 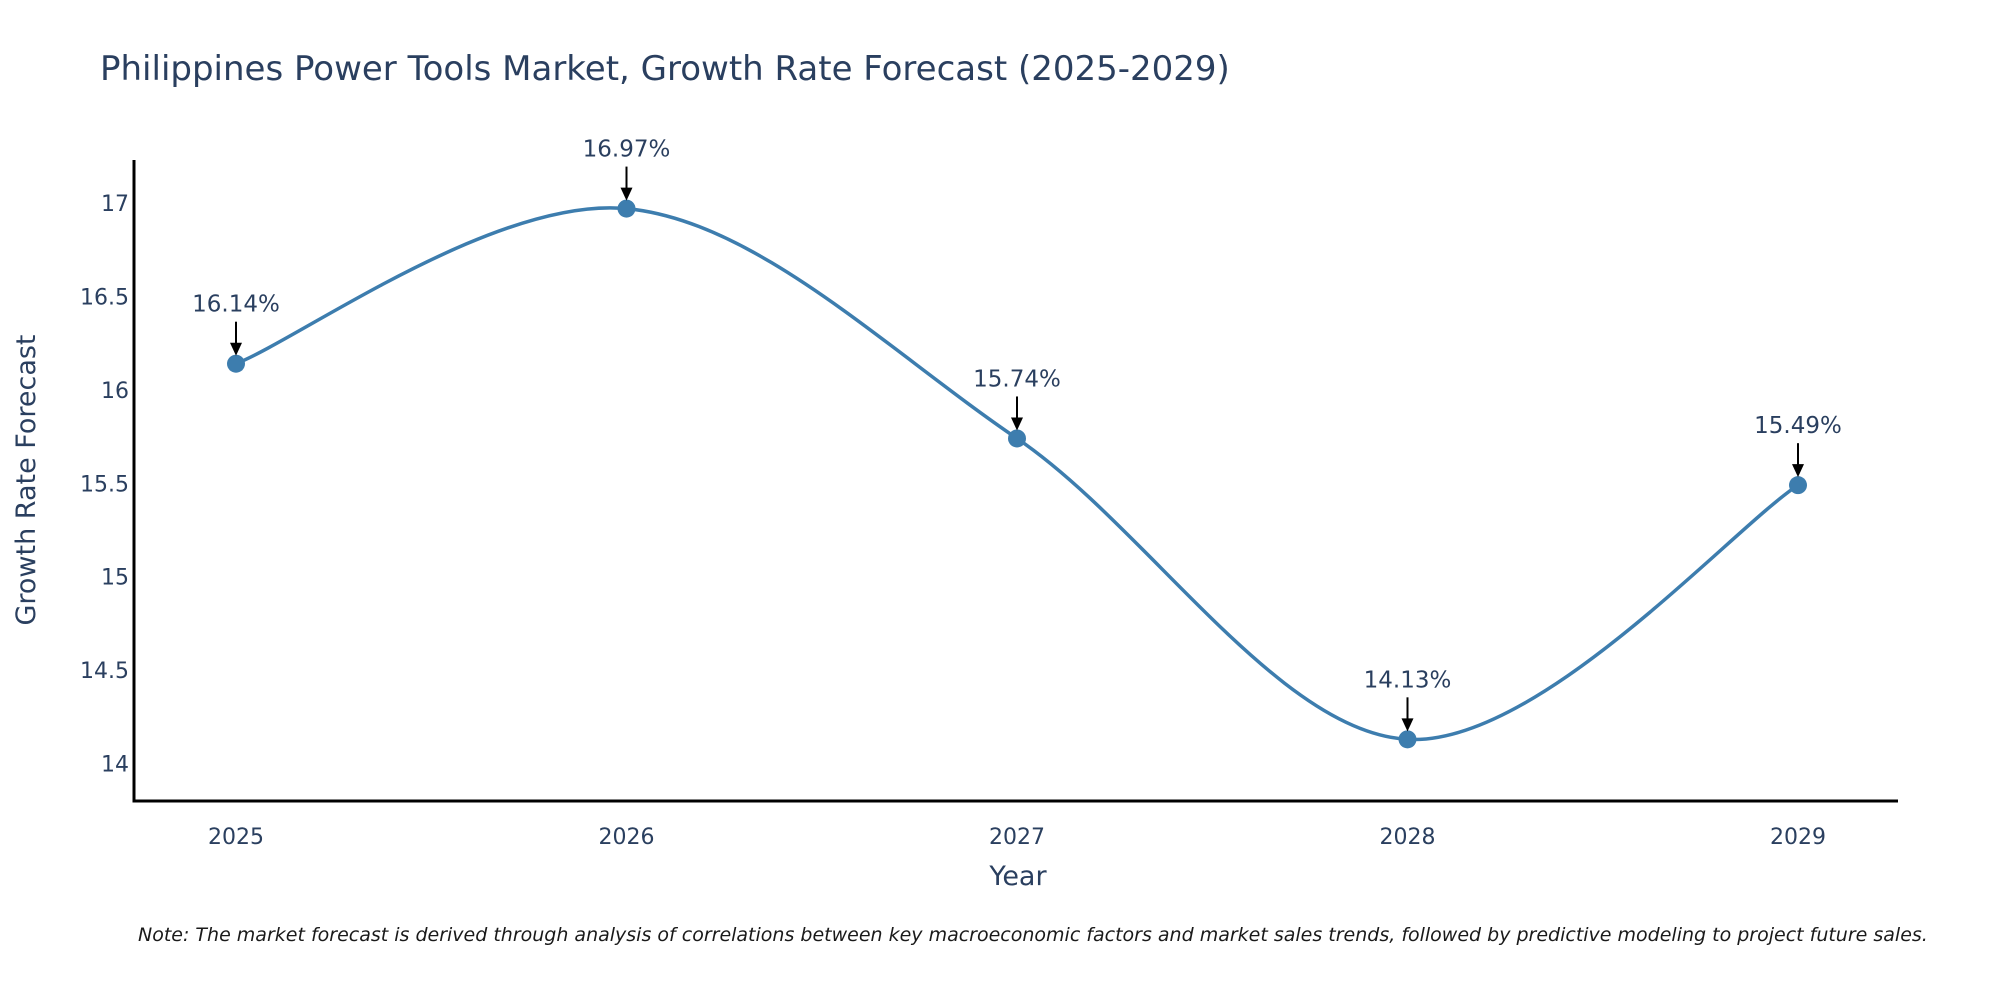 What do you see at coordinates (1017, 876) in the screenshot?
I see `x-axis-title: Year` at bounding box center [1017, 876].